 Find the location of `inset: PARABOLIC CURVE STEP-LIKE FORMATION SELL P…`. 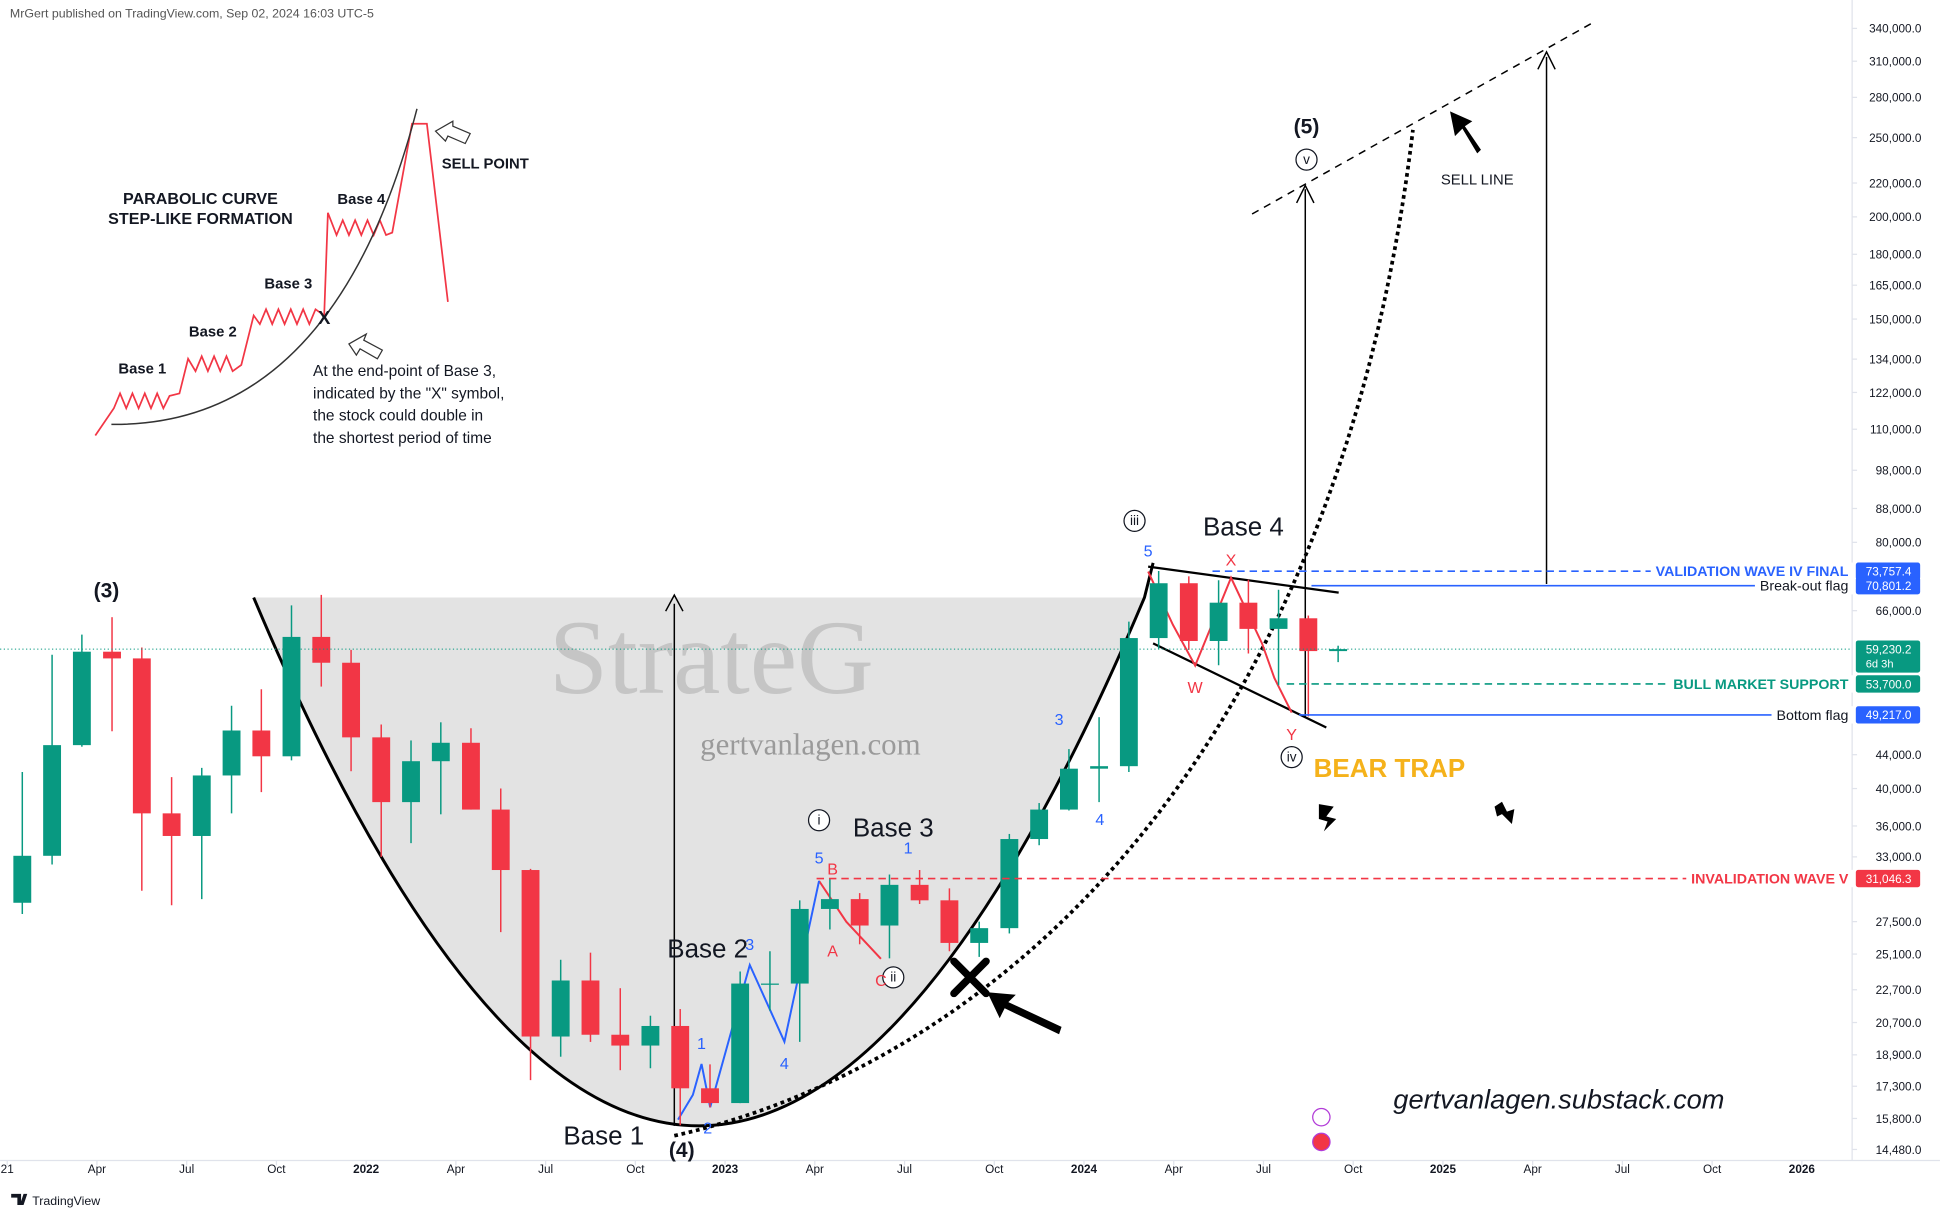

inset: PARABOLIC CURVE STEP-LIKE FORMATION SELL P… is located at coordinates (311, 277).